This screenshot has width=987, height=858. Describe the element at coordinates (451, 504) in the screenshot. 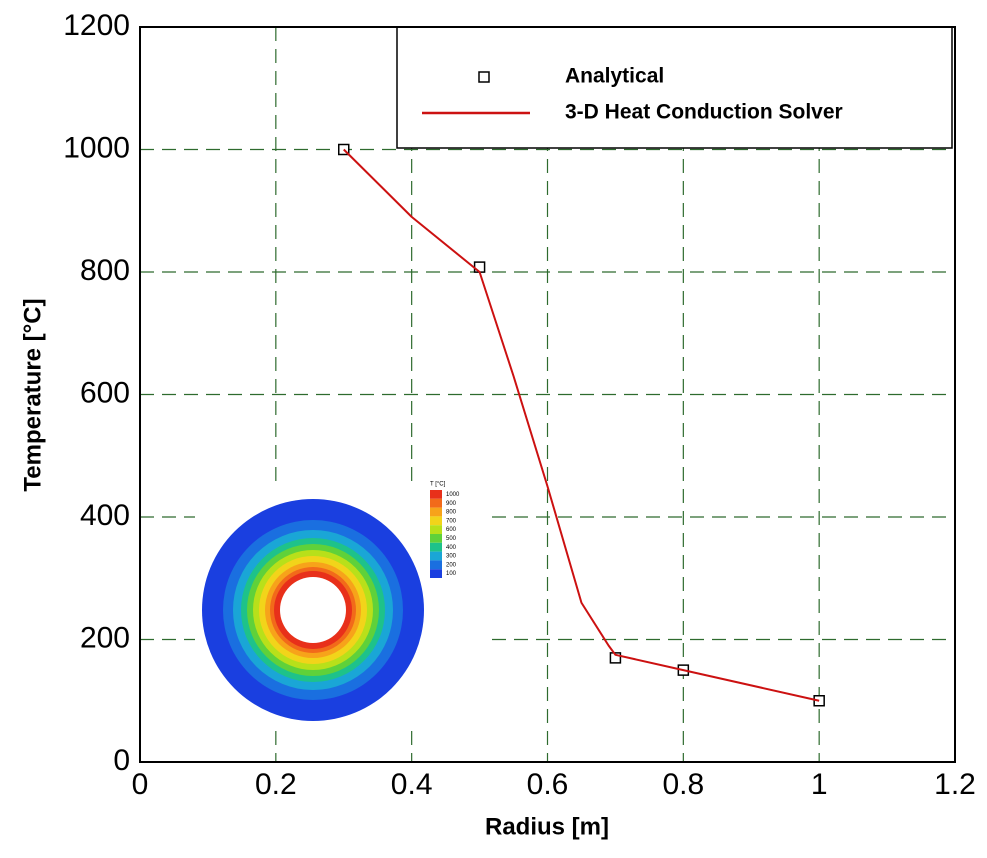

I see `colorbar-label: 900` at that location.